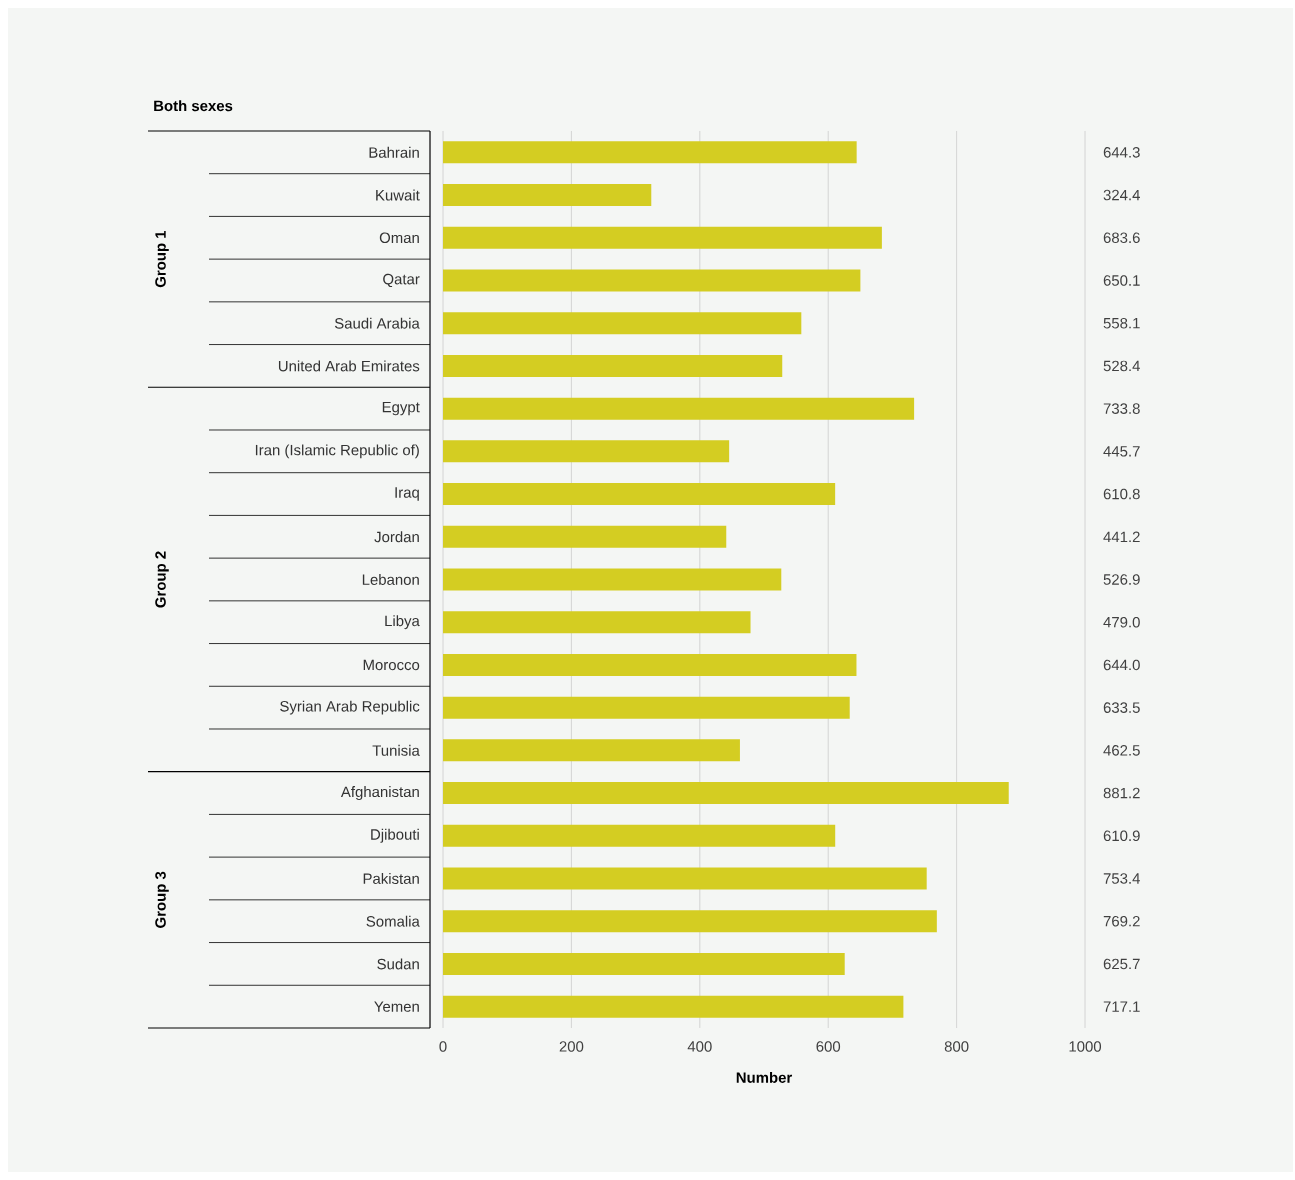  What do you see at coordinates (1121, 921) in the screenshot?
I see `data-label: 769.2` at bounding box center [1121, 921].